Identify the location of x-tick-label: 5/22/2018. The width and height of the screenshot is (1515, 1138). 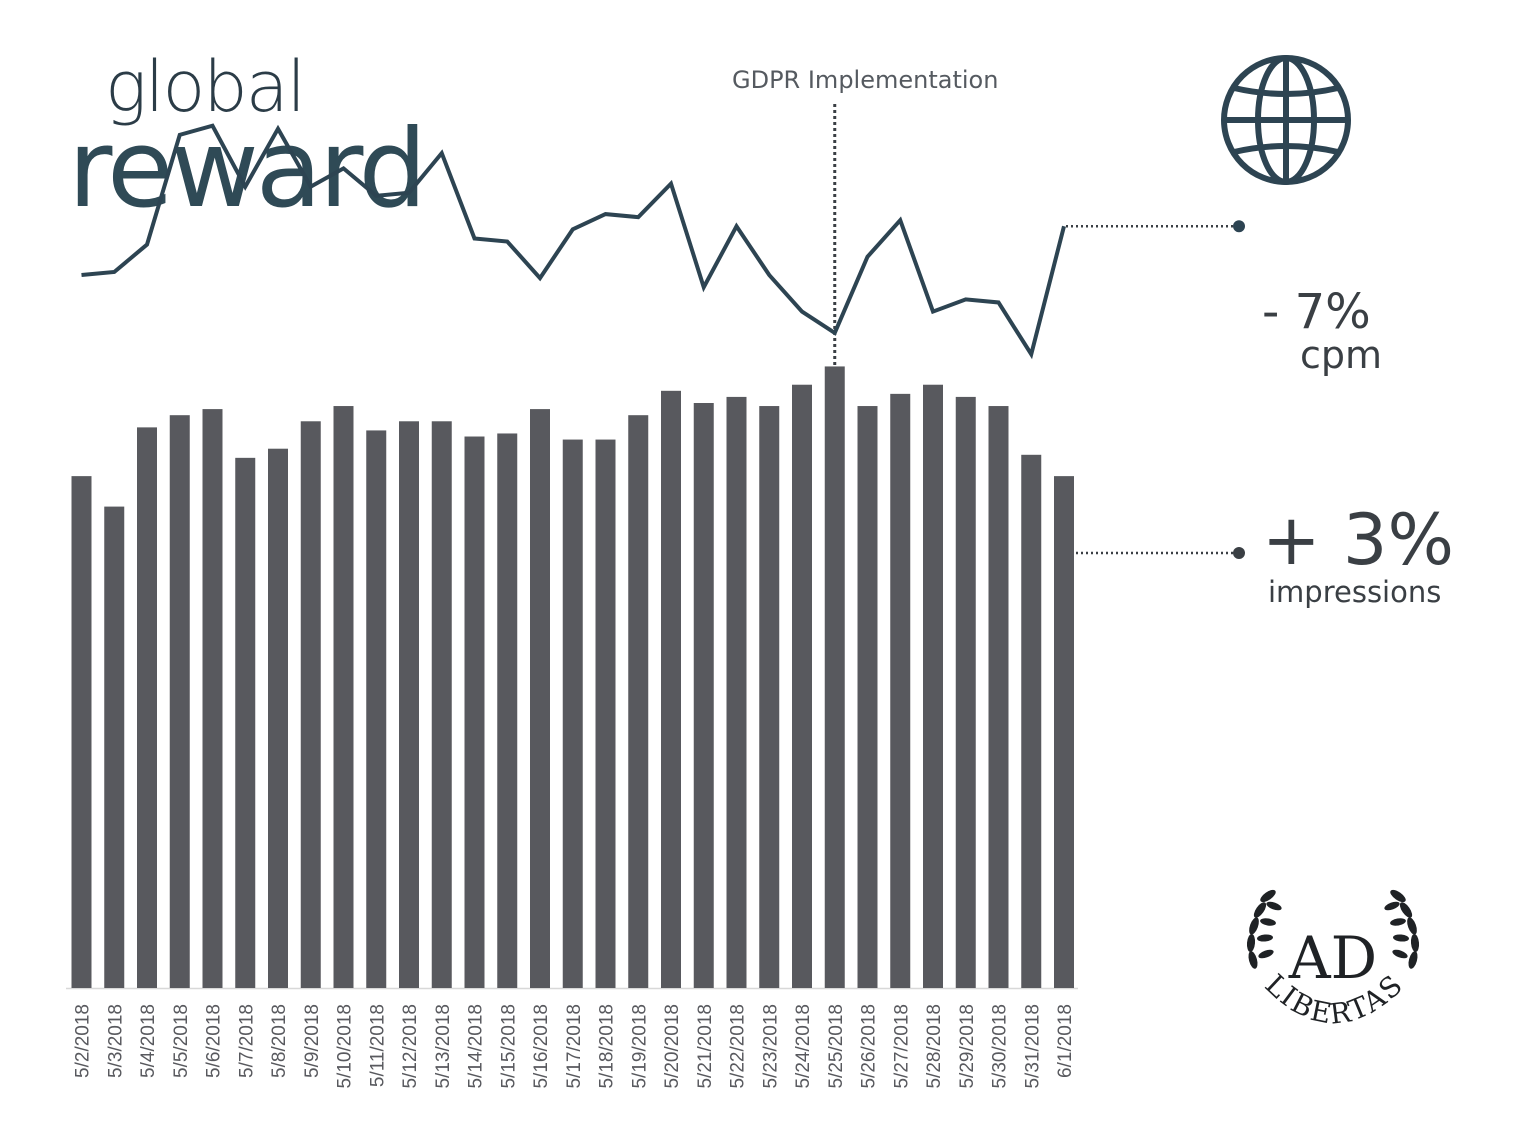
(738, 1046).